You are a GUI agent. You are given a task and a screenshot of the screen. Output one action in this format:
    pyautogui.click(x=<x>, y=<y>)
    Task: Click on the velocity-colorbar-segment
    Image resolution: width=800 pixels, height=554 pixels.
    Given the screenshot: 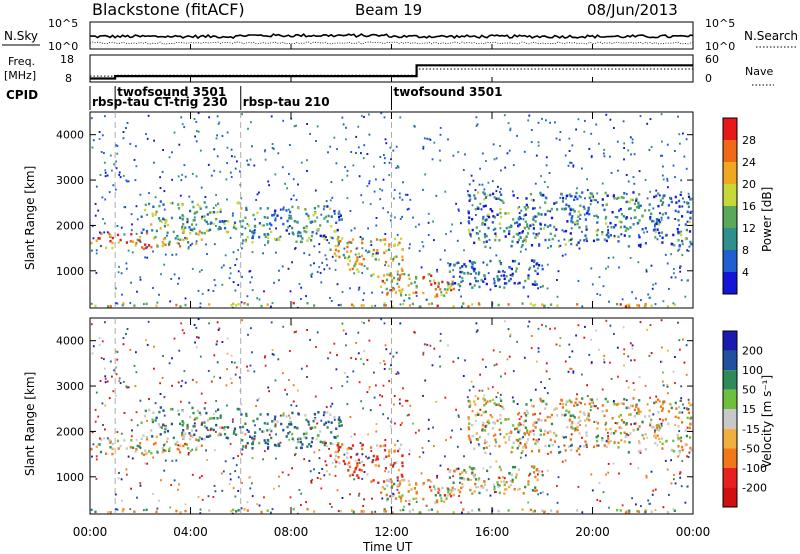 What is the action you would take?
    pyautogui.click(x=730, y=438)
    